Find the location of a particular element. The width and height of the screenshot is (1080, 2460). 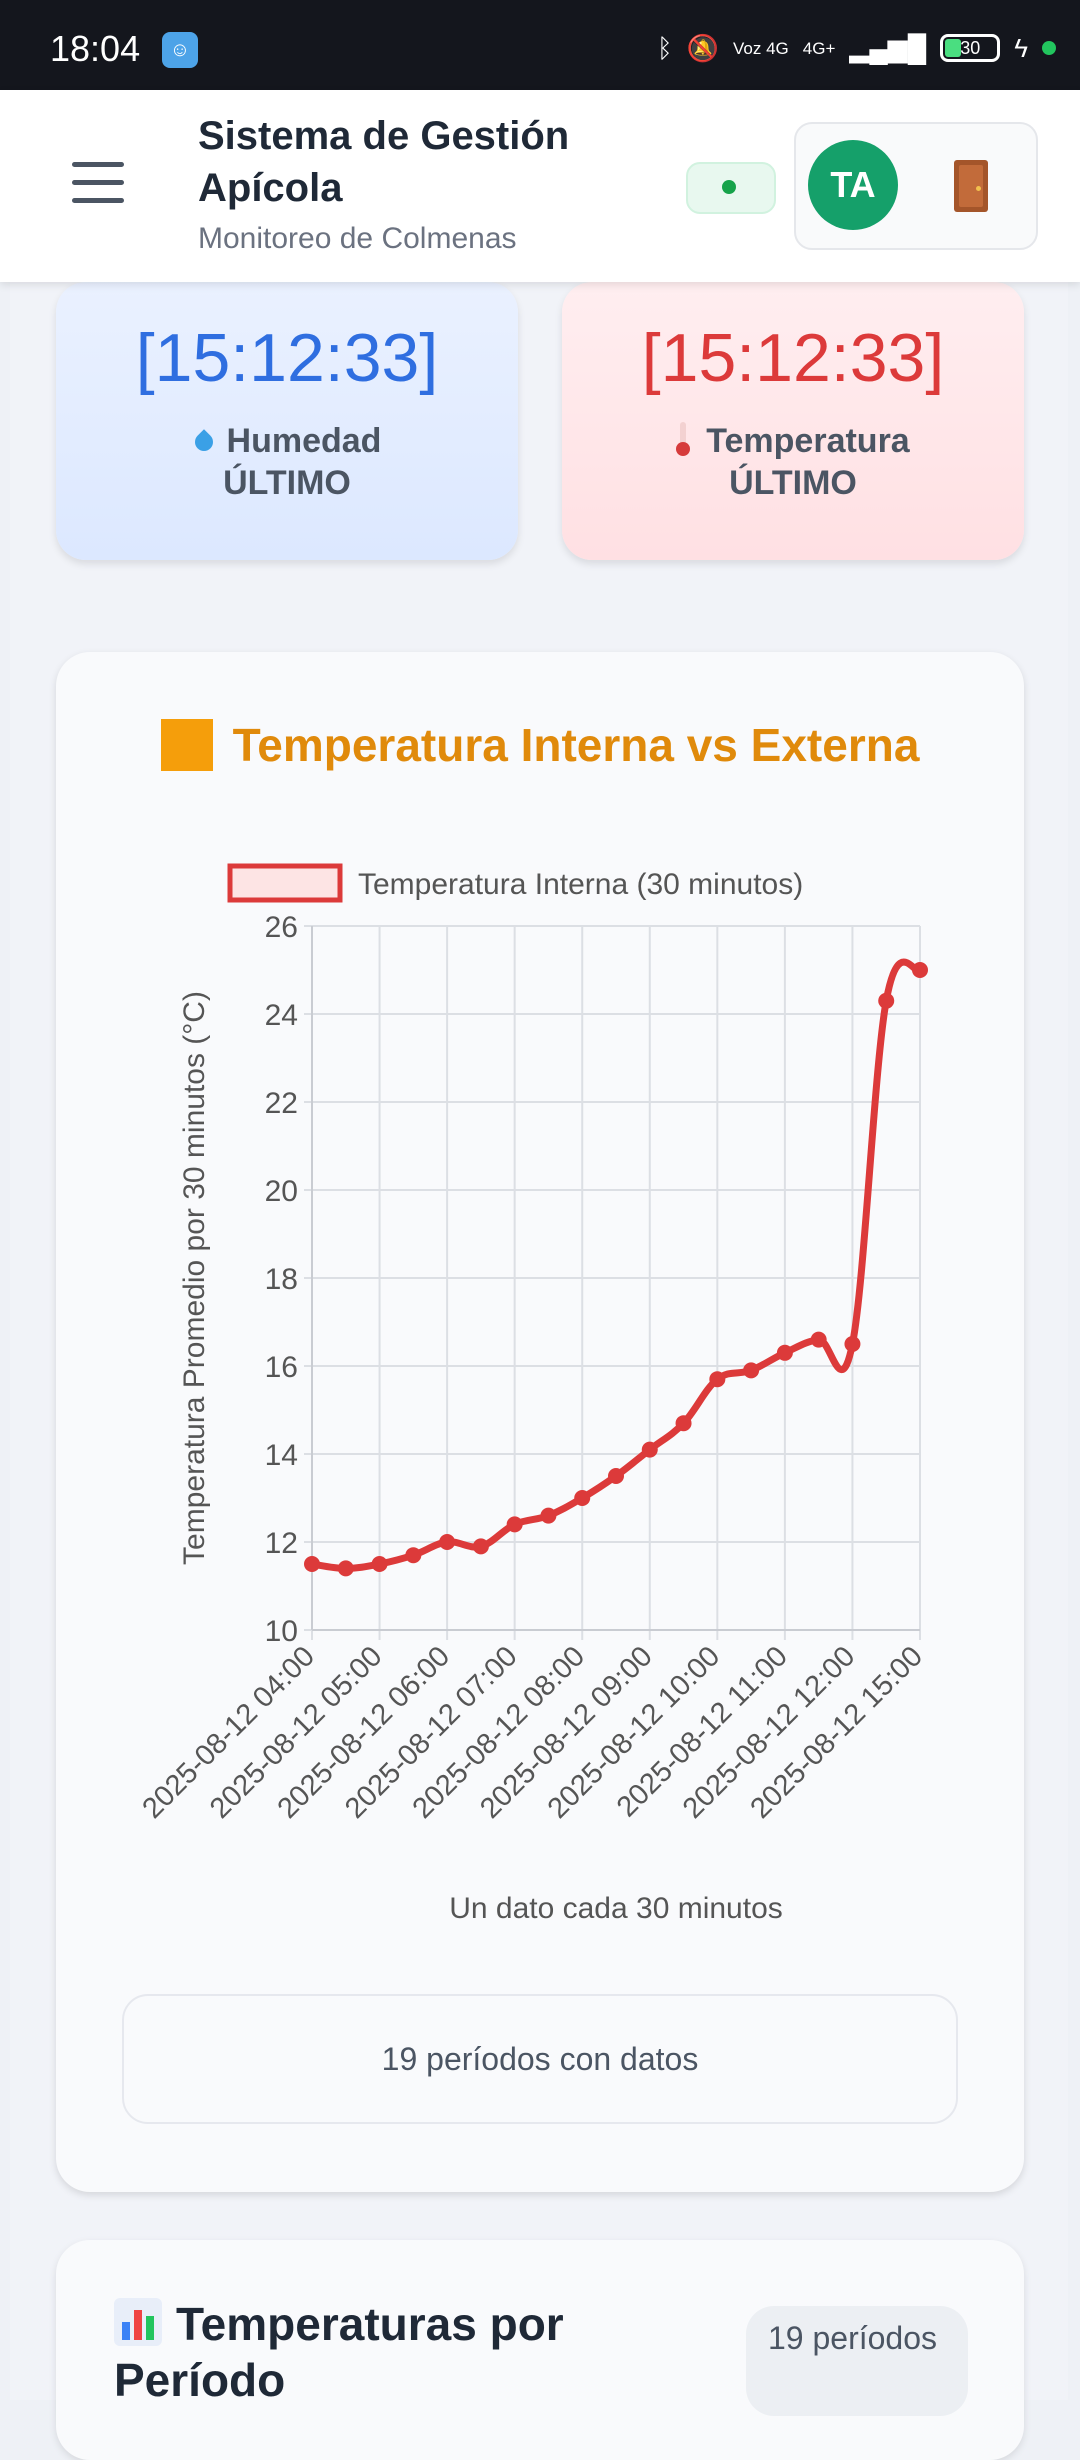

status-icons: ᛒ 🔕 Voz 4G 4G+ ▂▄▆█ 30 ϟ is located at coordinates (856, 48).